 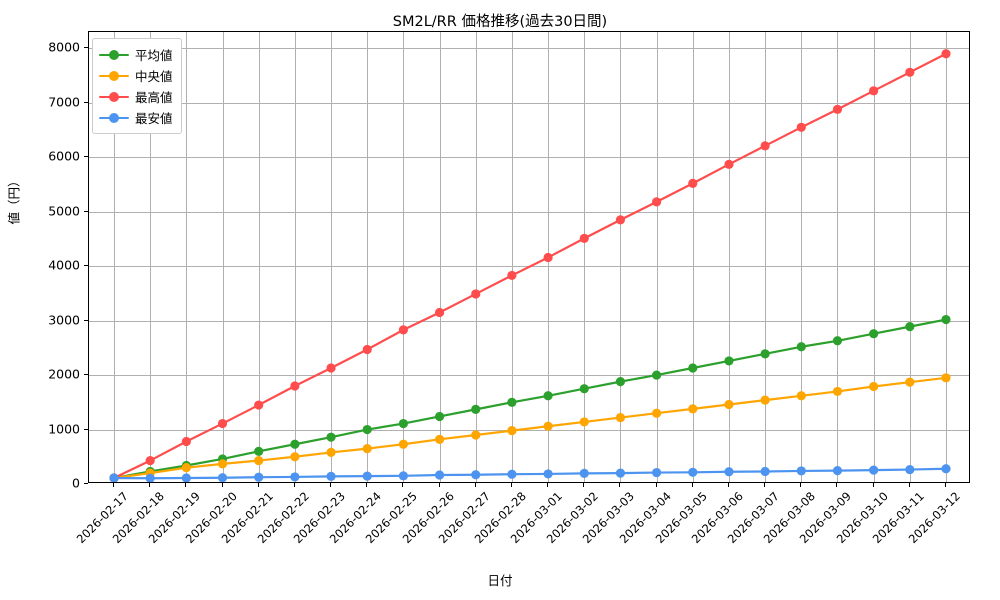 I want to click on series-line, so click(x=530, y=428).